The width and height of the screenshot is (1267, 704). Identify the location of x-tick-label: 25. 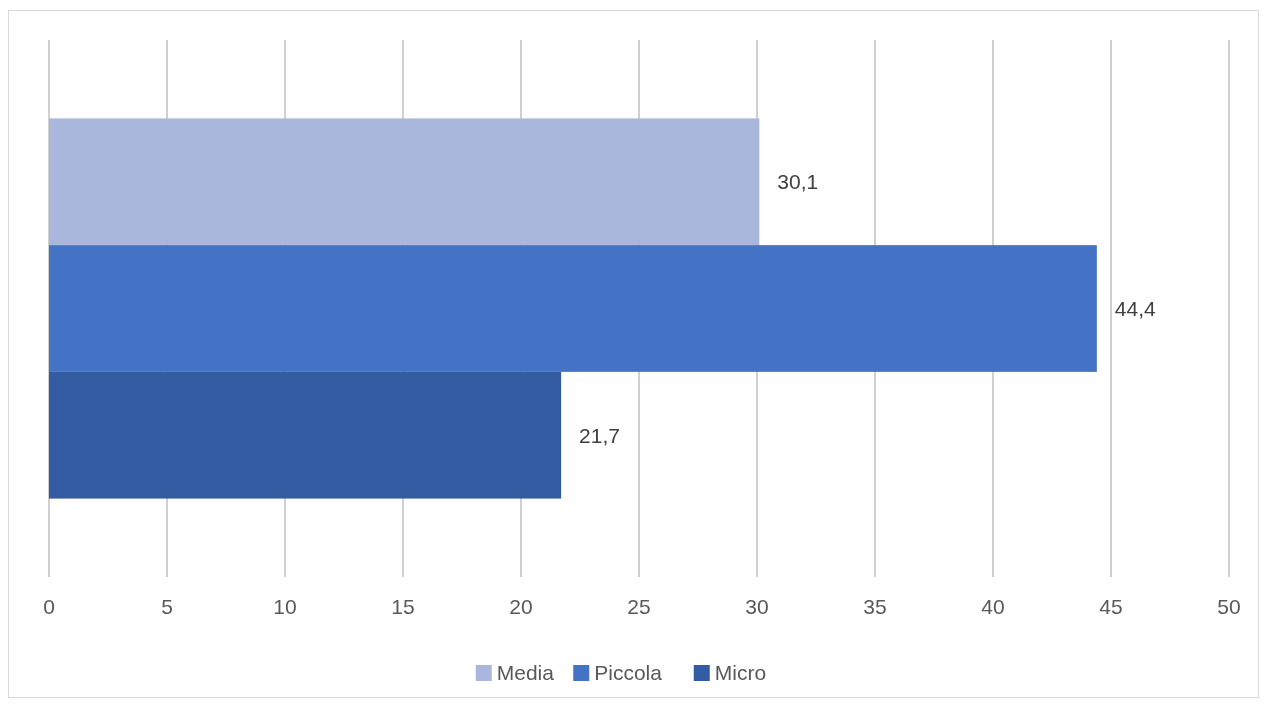
(639, 606).